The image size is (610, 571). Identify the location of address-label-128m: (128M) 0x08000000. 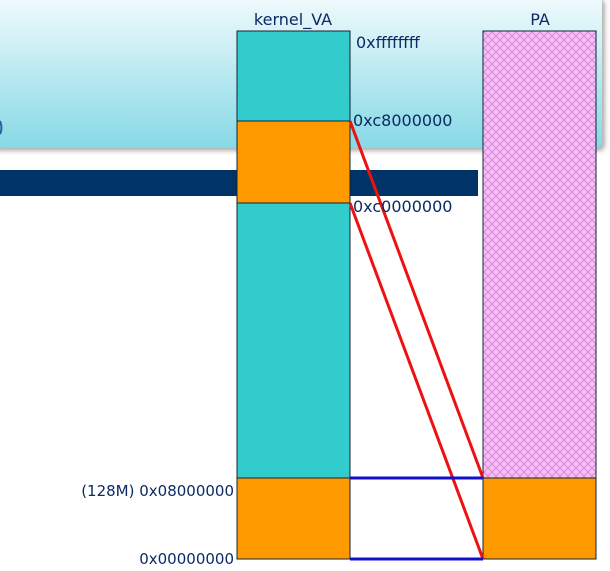
(157, 491).